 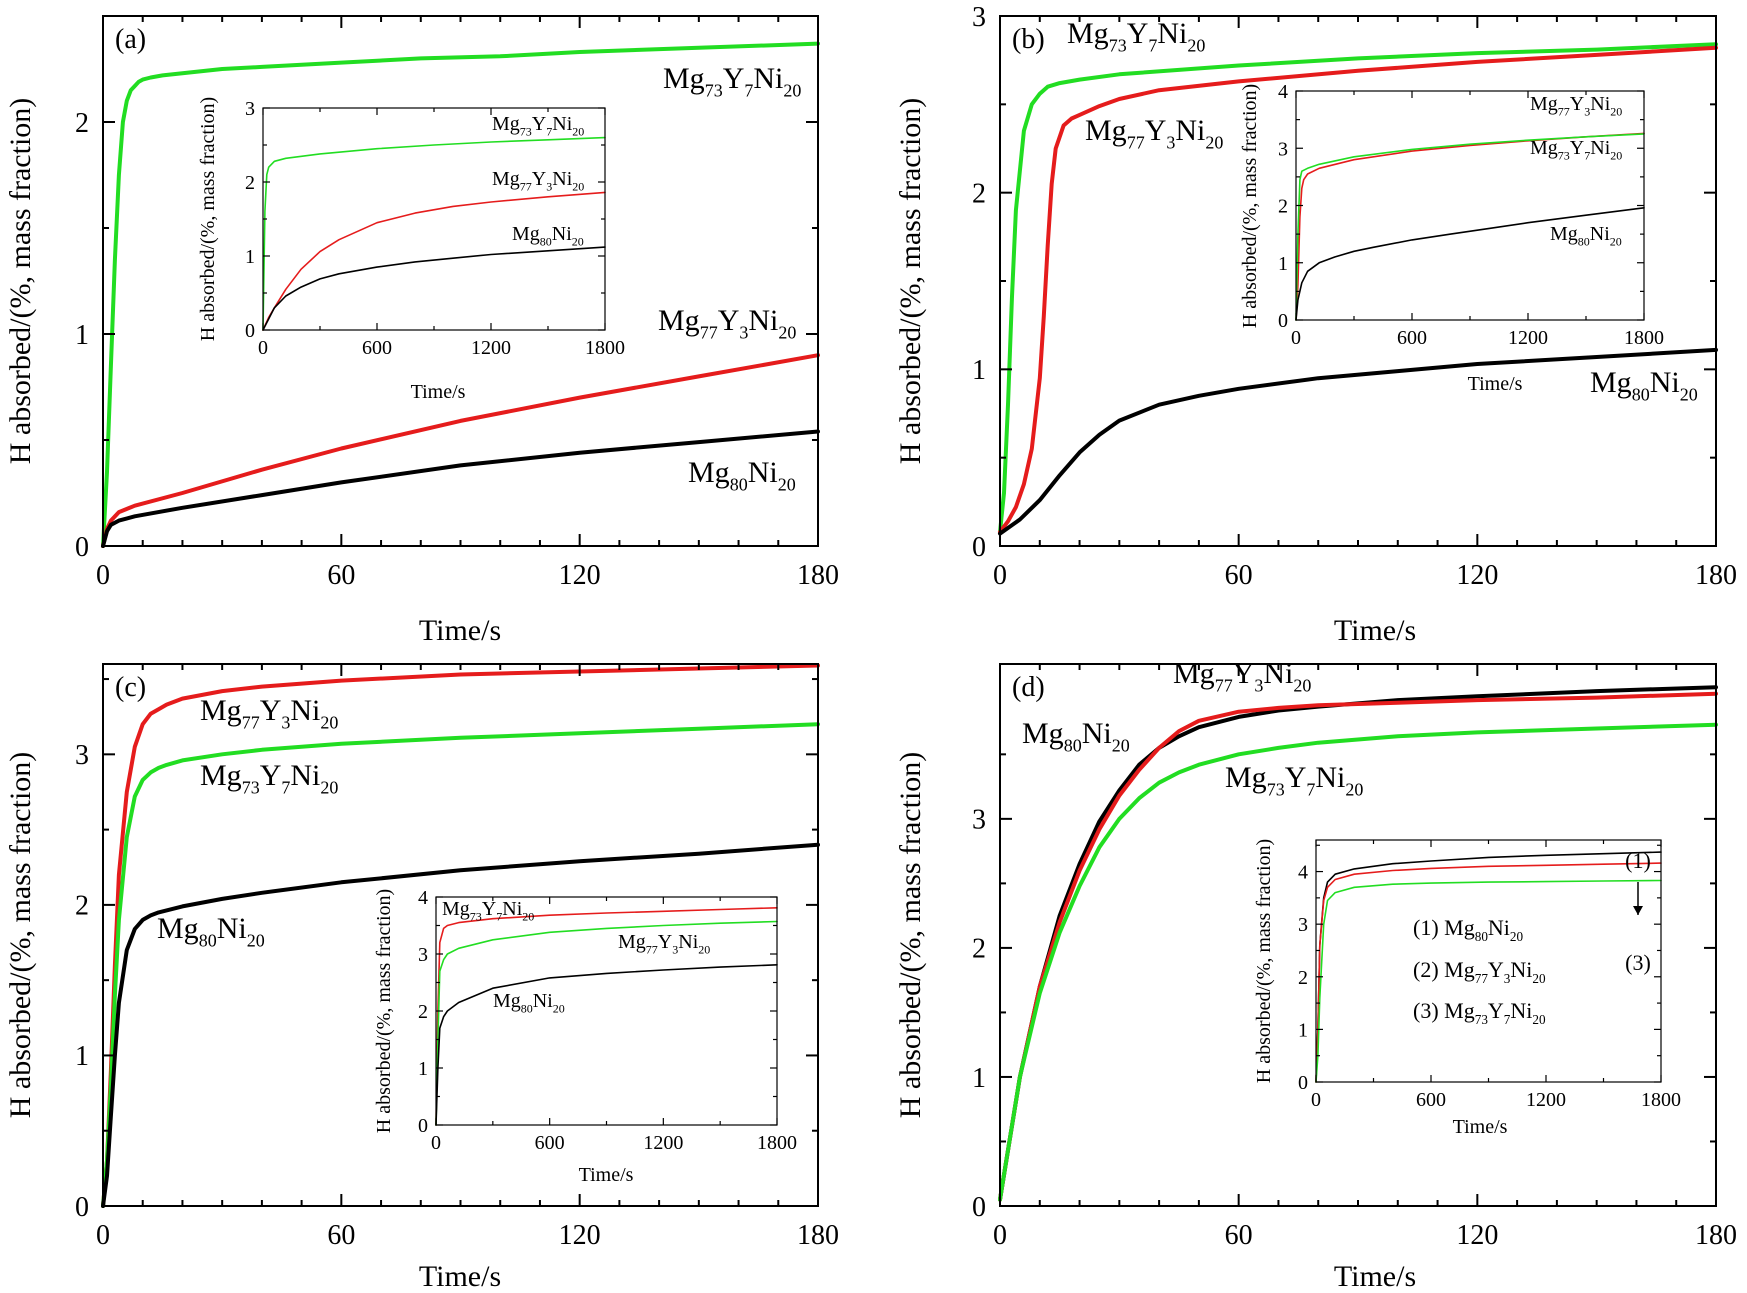 I want to click on inset-a-y-tick-label: 3, so click(x=250, y=109).